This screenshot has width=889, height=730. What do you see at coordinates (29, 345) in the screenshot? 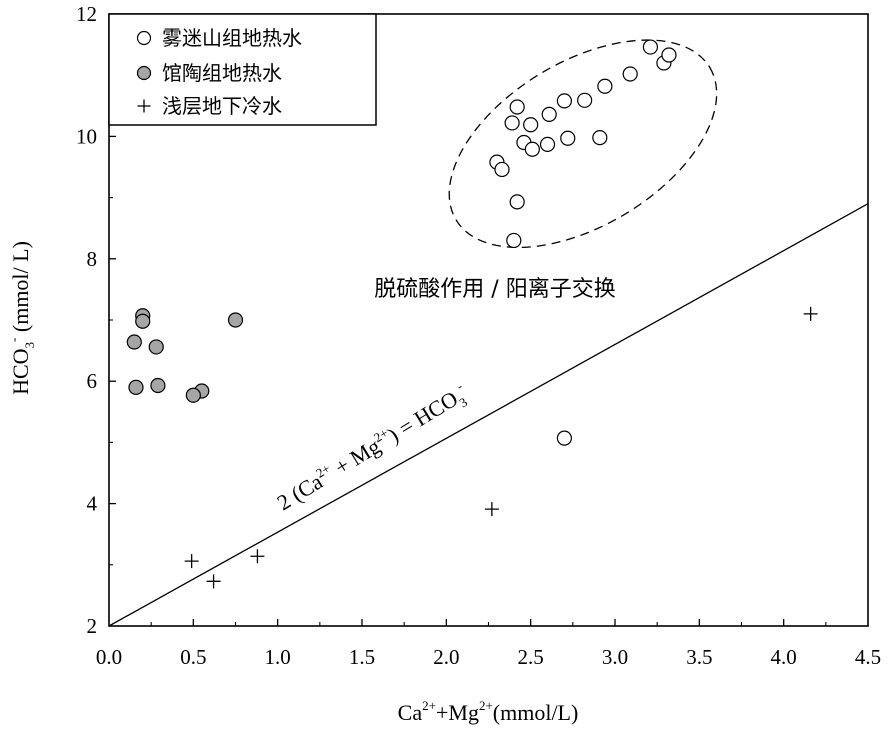
I see `y-title-sub: 3` at bounding box center [29, 345].